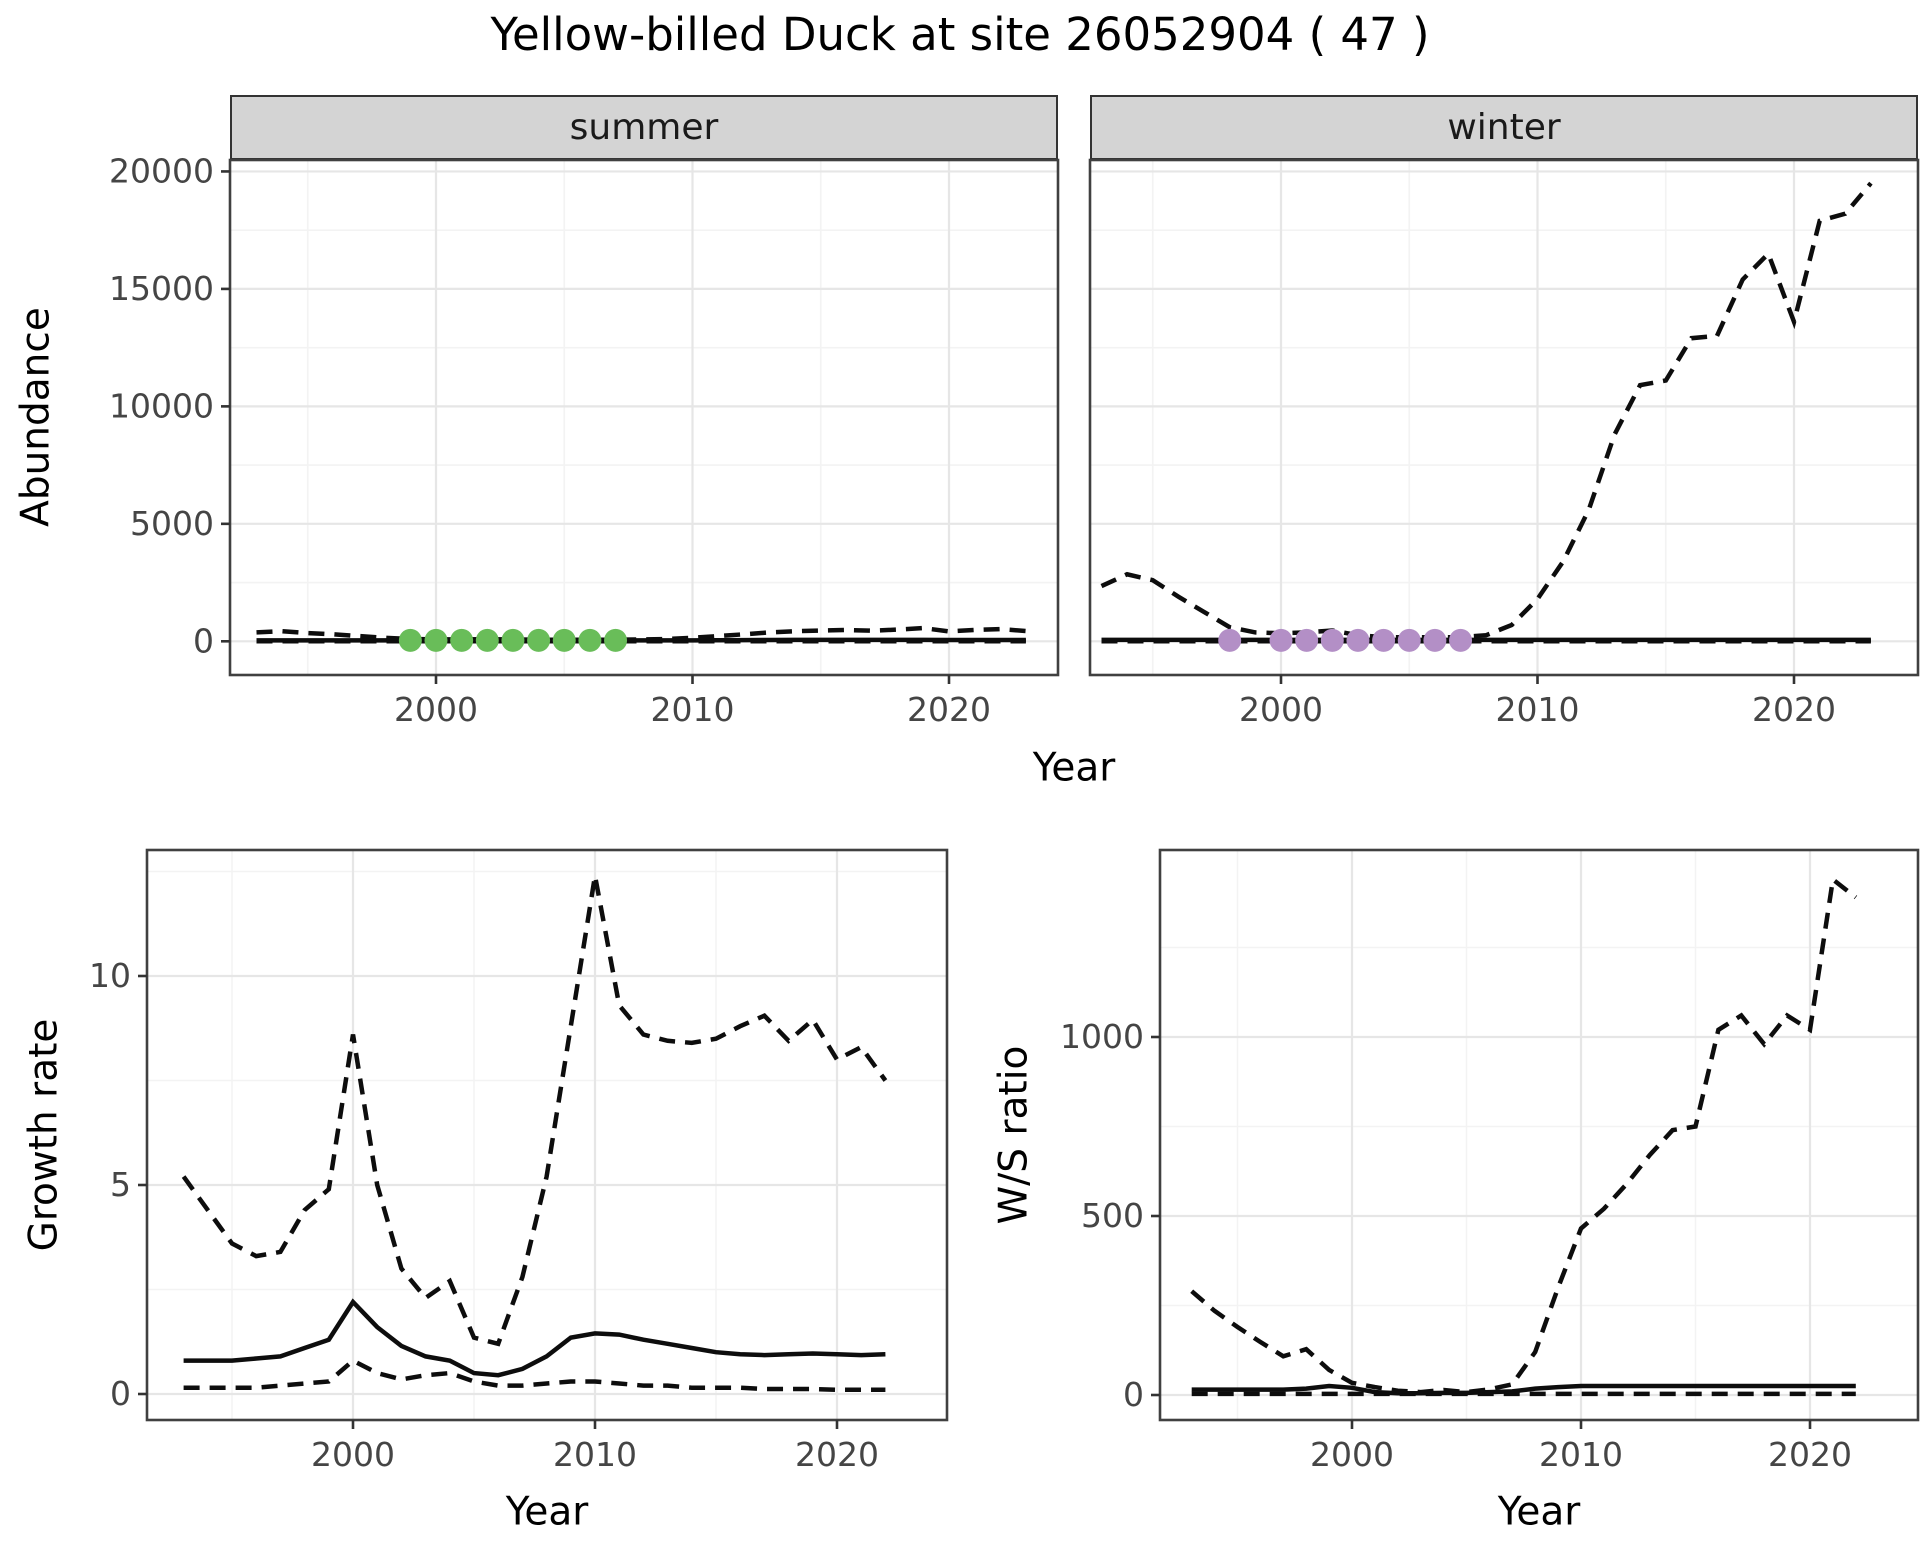  Describe the element at coordinates (1539, 1512) in the screenshot. I see `year-axis-title-ws: Year` at that location.